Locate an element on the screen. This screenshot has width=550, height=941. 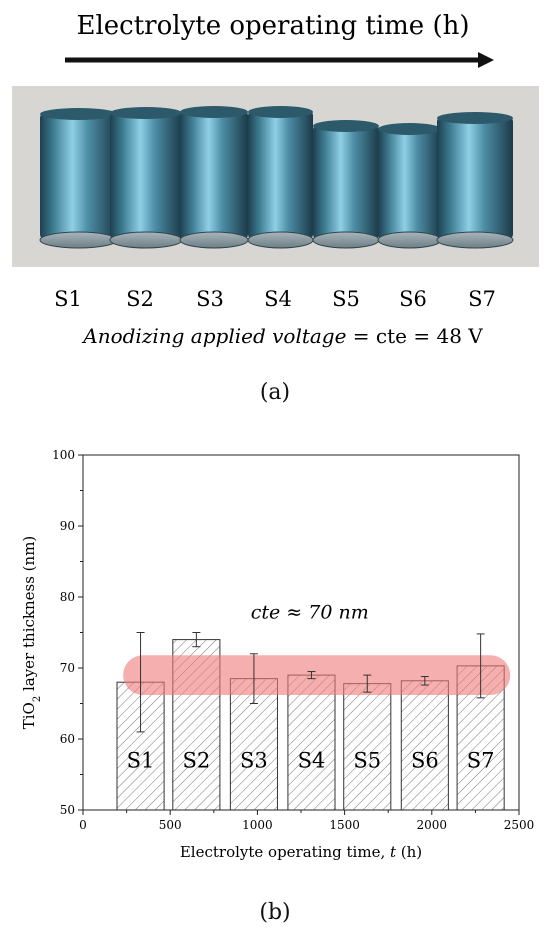
sample-label-s3: S3 is located at coordinates (210, 299).